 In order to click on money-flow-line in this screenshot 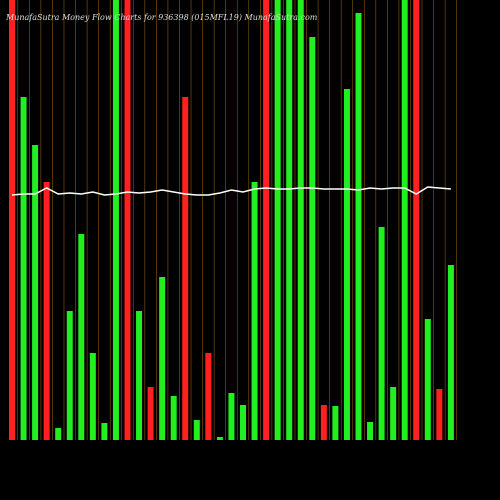, I will do `click(231, 191)`.